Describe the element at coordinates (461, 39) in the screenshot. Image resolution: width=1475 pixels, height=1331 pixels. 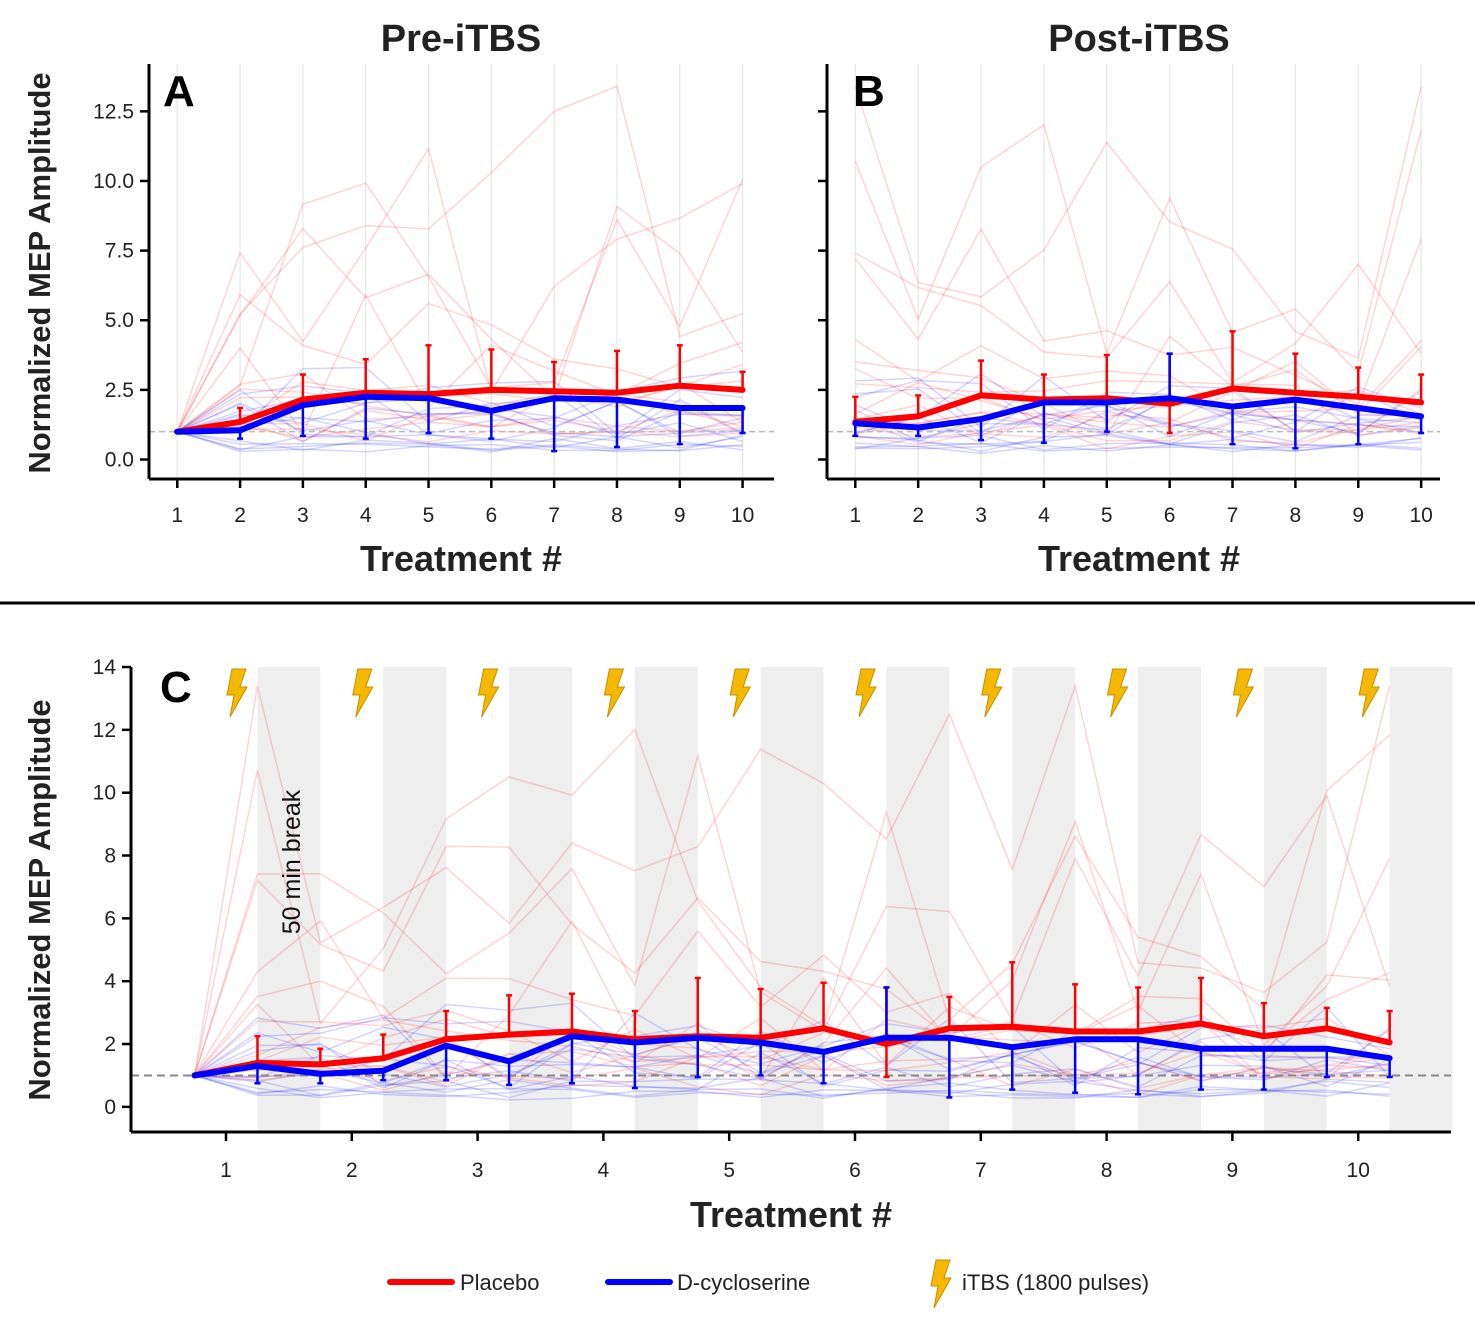
I see `panel-a-title: Pre-iTBS` at that location.